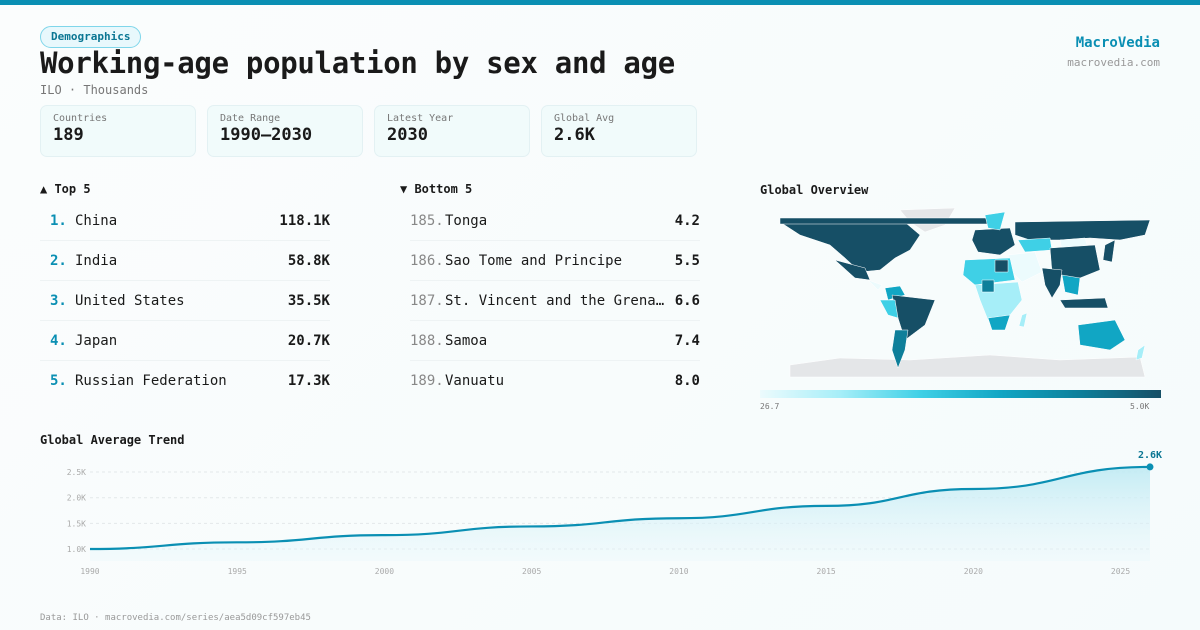  What do you see at coordinates (452, 131) in the screenshot?
I see `stat-card-latest-year: Latest Year 2030` at bounding box center [452, 131].